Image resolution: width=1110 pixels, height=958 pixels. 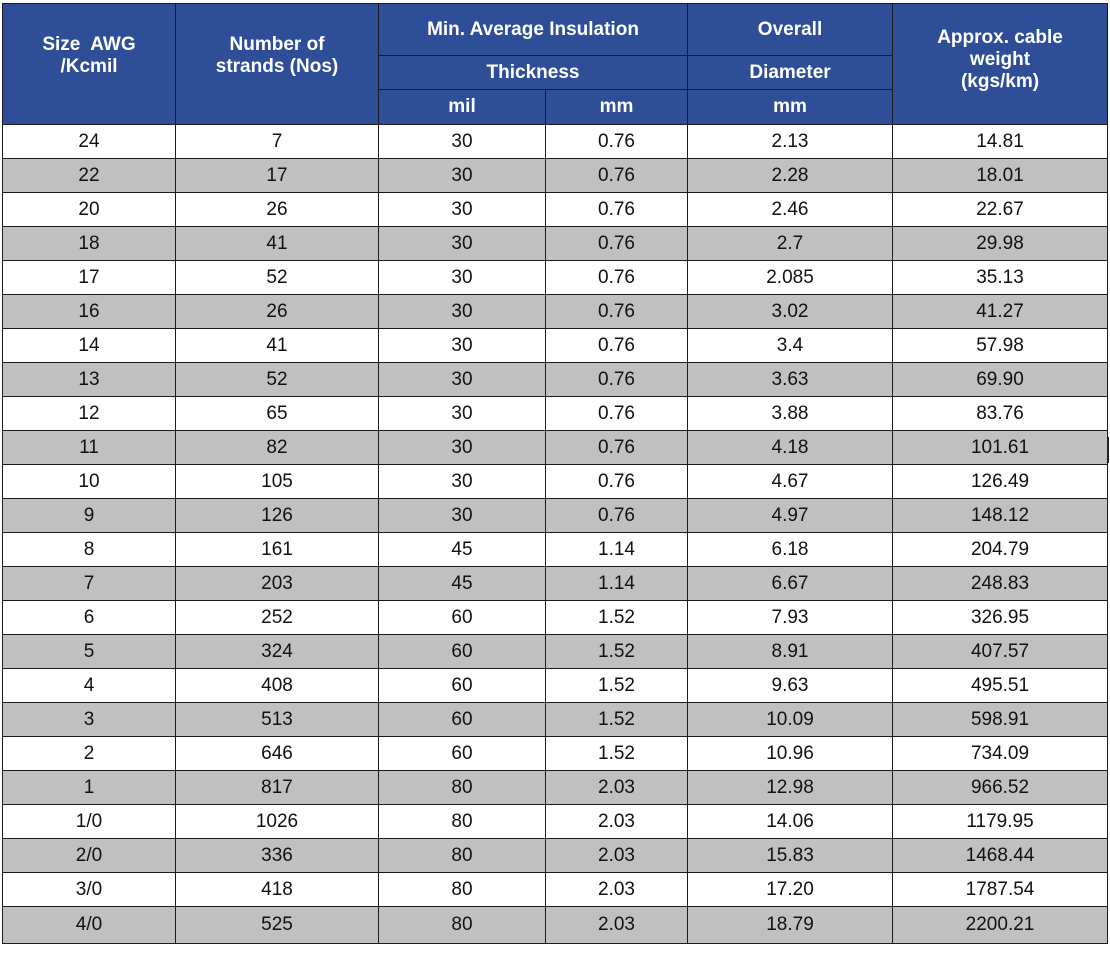 I want to click on table-row: 5 324 60 1.52 8.91 407.57, so click(x=555, y=651).